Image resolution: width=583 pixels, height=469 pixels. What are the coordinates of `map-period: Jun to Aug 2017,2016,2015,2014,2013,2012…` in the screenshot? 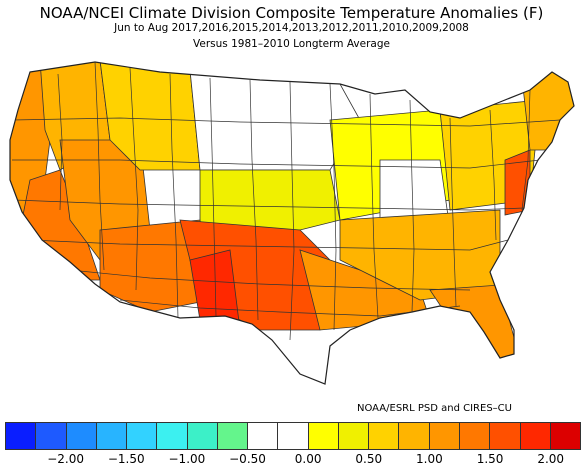 It's located at (291, 28).